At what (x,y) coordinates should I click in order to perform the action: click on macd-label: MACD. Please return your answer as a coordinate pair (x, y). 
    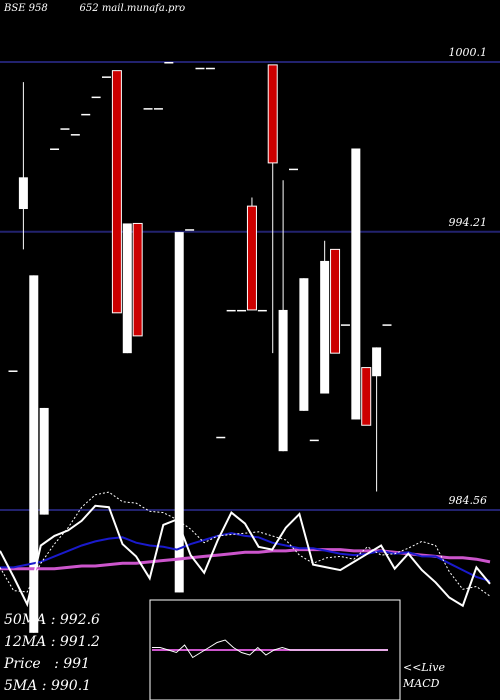
    Looking at the image, I should click on (421, 683).